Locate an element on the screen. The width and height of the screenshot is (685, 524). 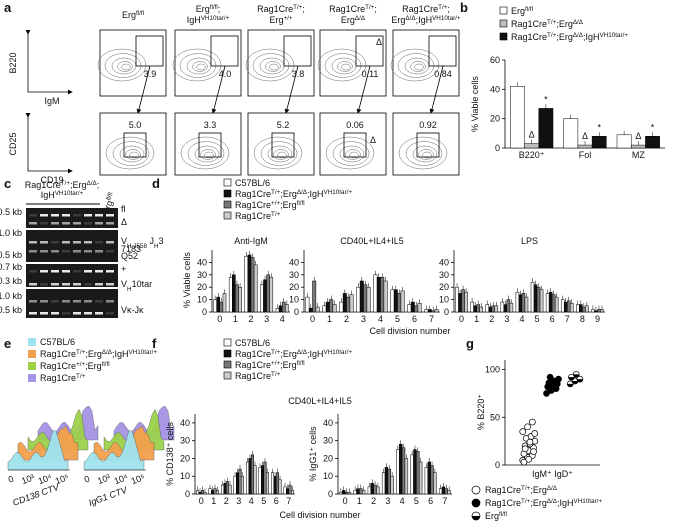
text-part: ;IgH is located at coordinates (120, 354).